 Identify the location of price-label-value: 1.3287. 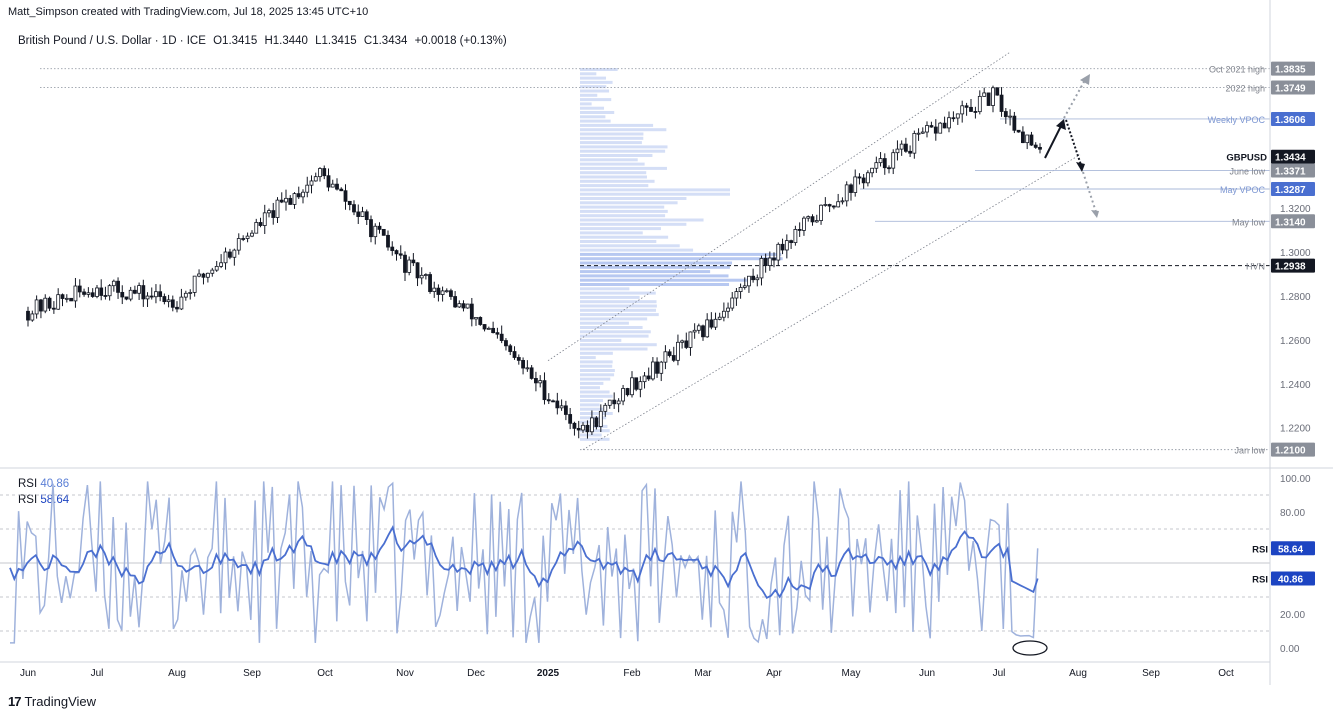
(1290, 190).